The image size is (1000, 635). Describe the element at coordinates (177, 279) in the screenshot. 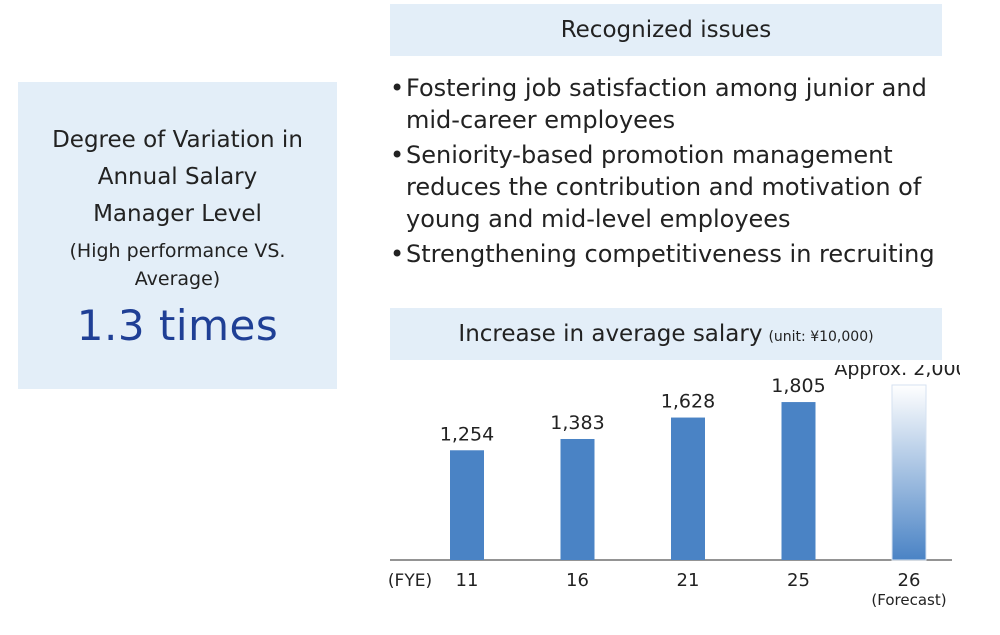

I see `panel-sub-line-2: Average)` at that location.